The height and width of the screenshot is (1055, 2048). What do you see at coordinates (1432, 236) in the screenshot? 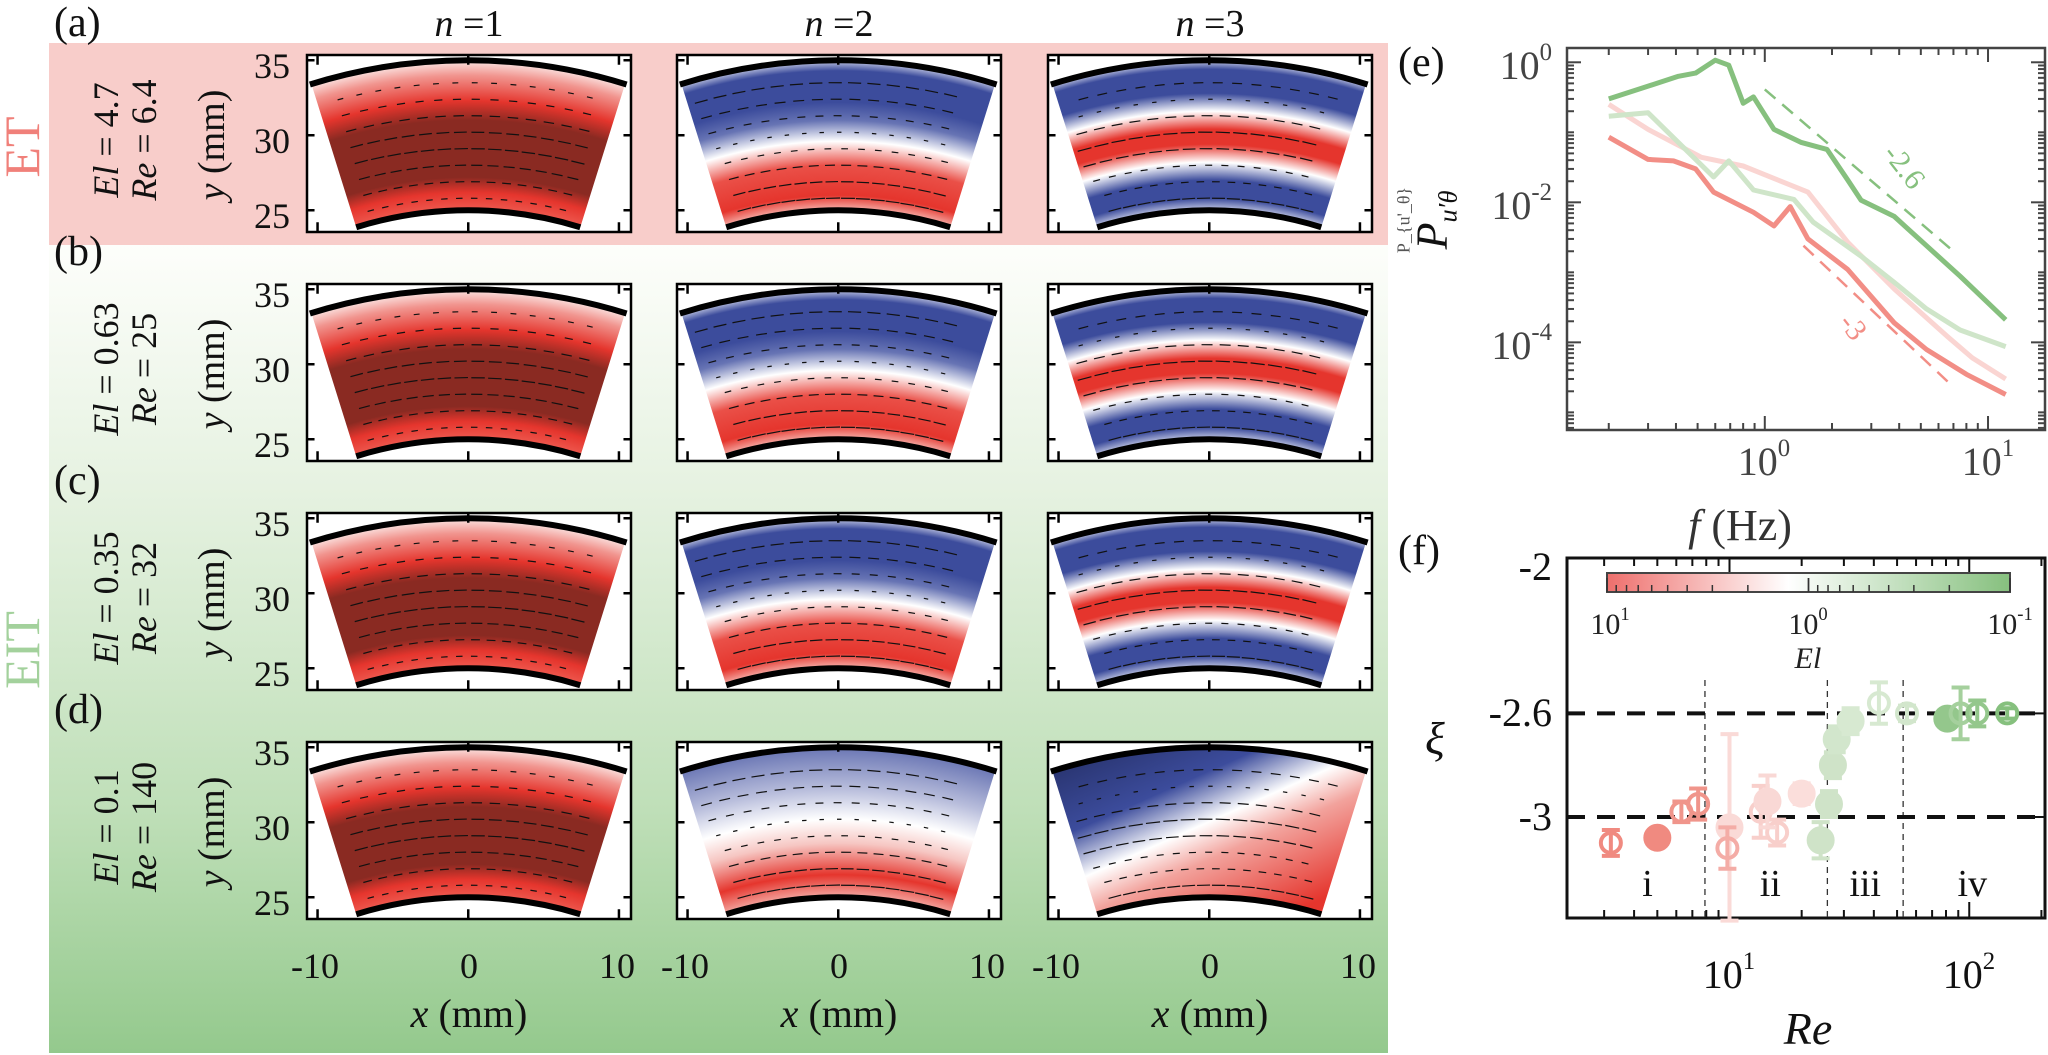
I see `ylabel-base: P` at bounding box center [1432, 236].